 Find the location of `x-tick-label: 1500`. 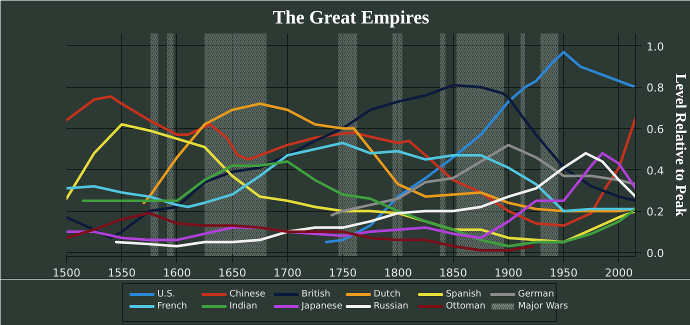

x-tick-label: 1500 is located at coordinates (66, 273).